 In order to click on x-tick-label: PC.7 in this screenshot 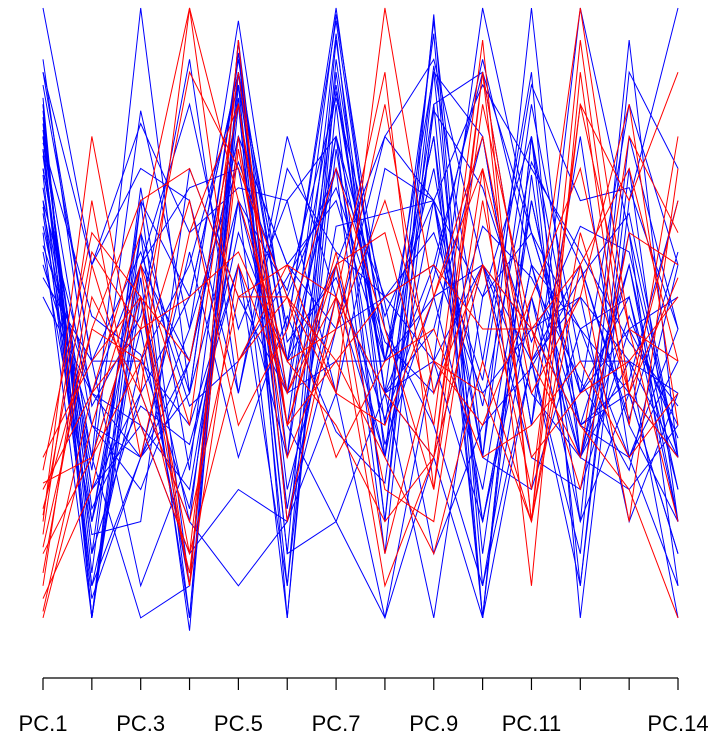, I will do `click(336, 723)`.